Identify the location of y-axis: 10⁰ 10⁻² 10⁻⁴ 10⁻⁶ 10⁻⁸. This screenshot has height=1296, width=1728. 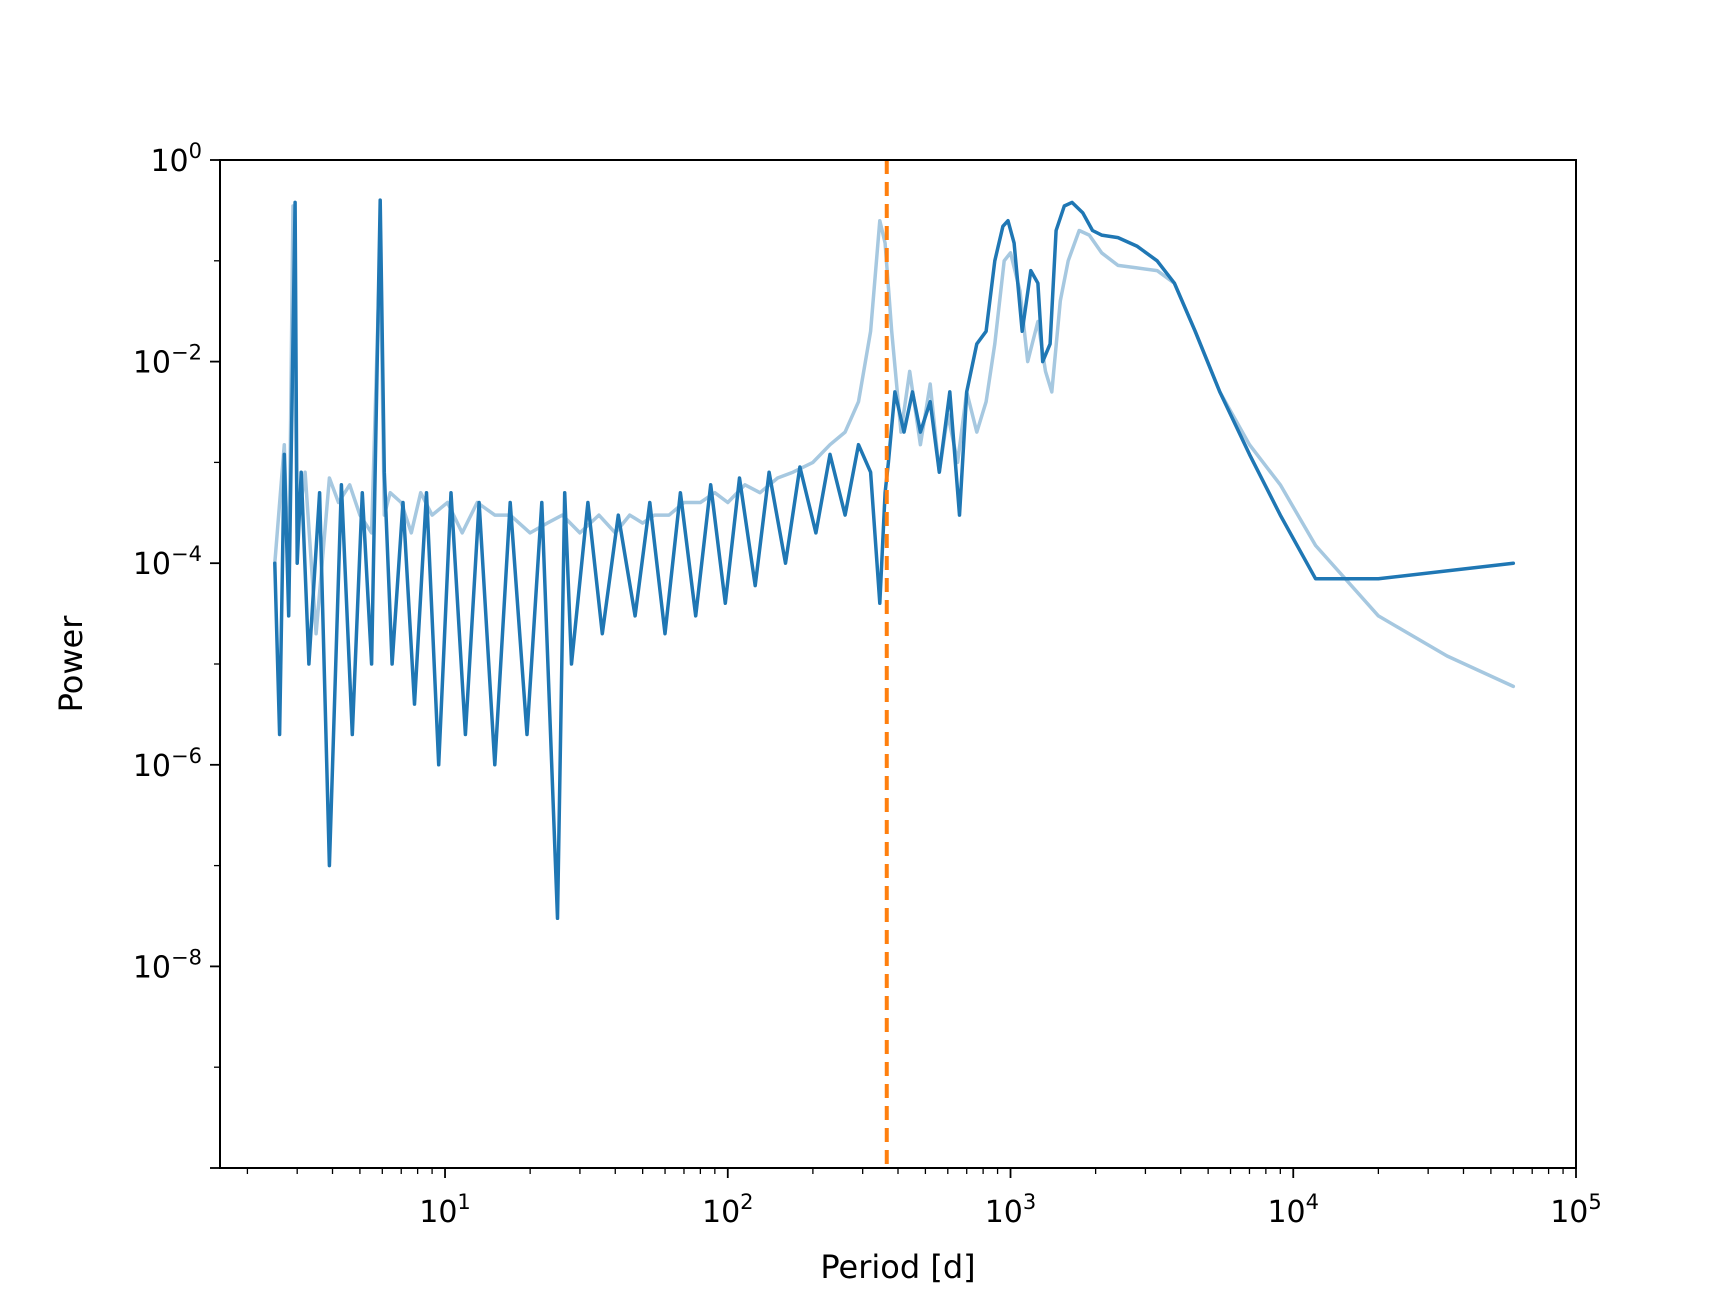
(176, 654).